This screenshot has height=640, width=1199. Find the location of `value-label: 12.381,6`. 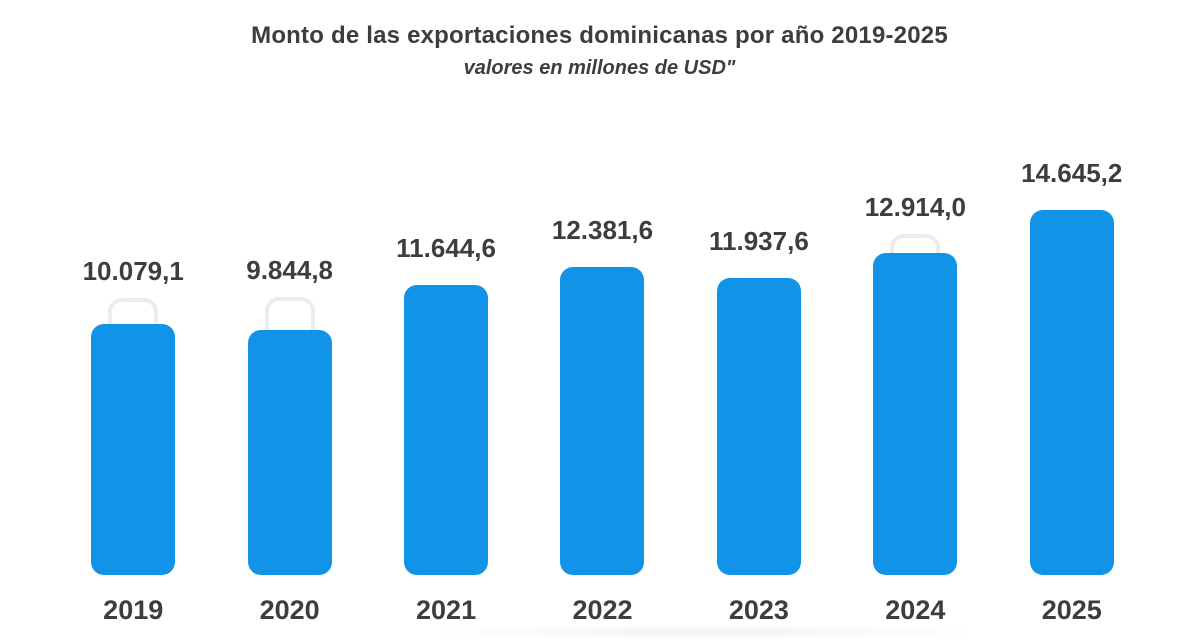

value-label: 12.381,6 is located at coordinates (602, 230).